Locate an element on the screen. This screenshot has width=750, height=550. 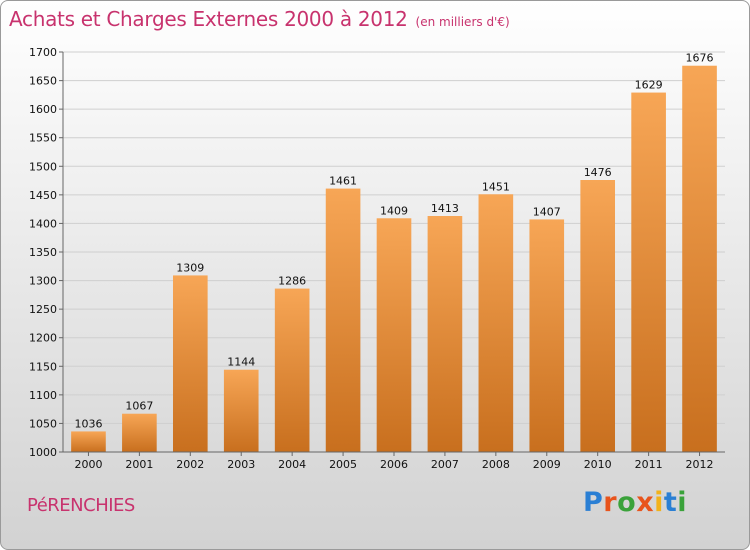
y-tick-label: 1450 is located at coordinates (43, 195).